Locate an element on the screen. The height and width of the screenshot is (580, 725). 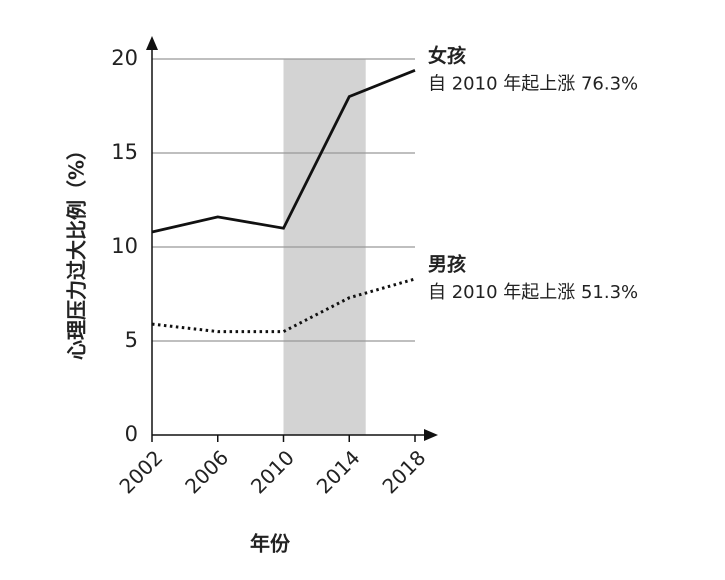
y-tick-label: 15 is located at coordinates (124, 152).